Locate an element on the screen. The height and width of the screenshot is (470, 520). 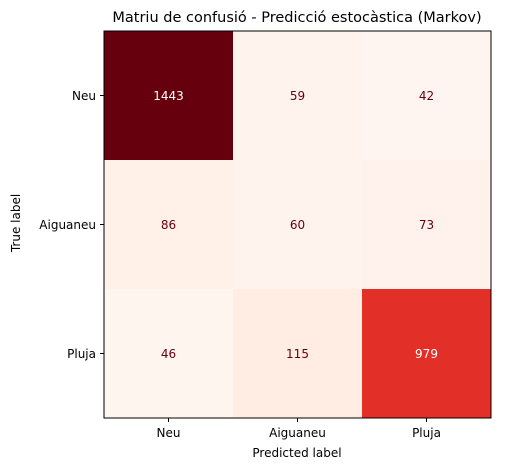
cell-value-label: 46 is located at coordinates (168, 354).